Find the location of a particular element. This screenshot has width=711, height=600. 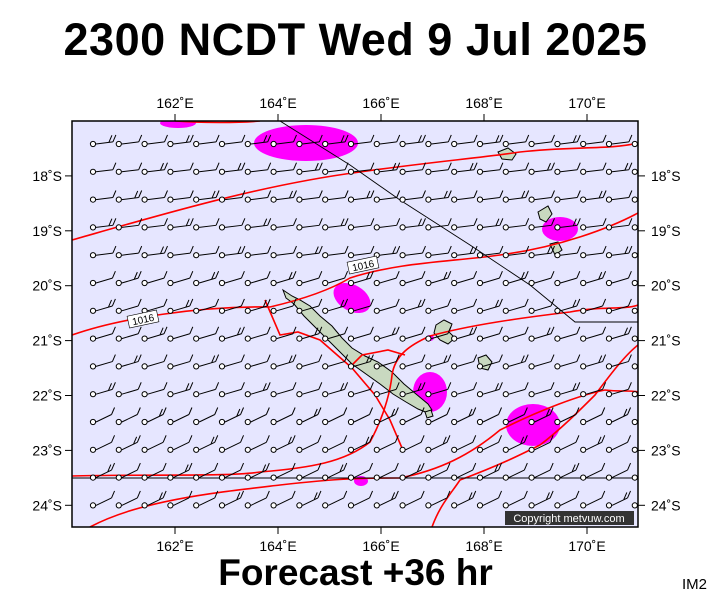

forecast-label: Forecast +36 hr is located at coordinates (355, 572).